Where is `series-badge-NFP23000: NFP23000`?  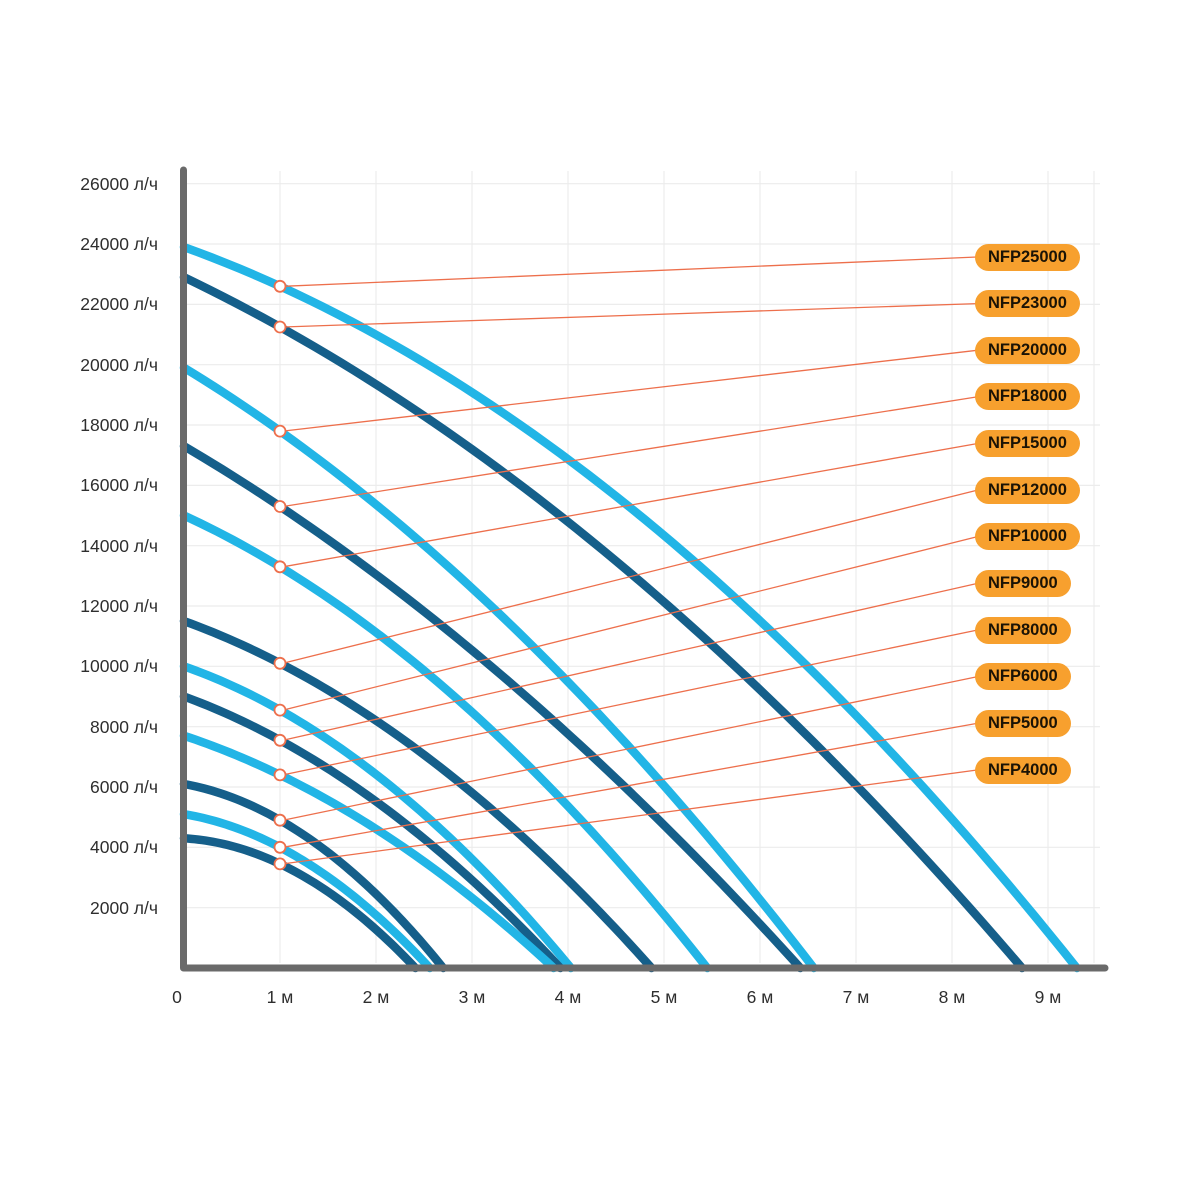 series-badge-NFP23000: NFP23000 is located at coordinates (1027, 304).